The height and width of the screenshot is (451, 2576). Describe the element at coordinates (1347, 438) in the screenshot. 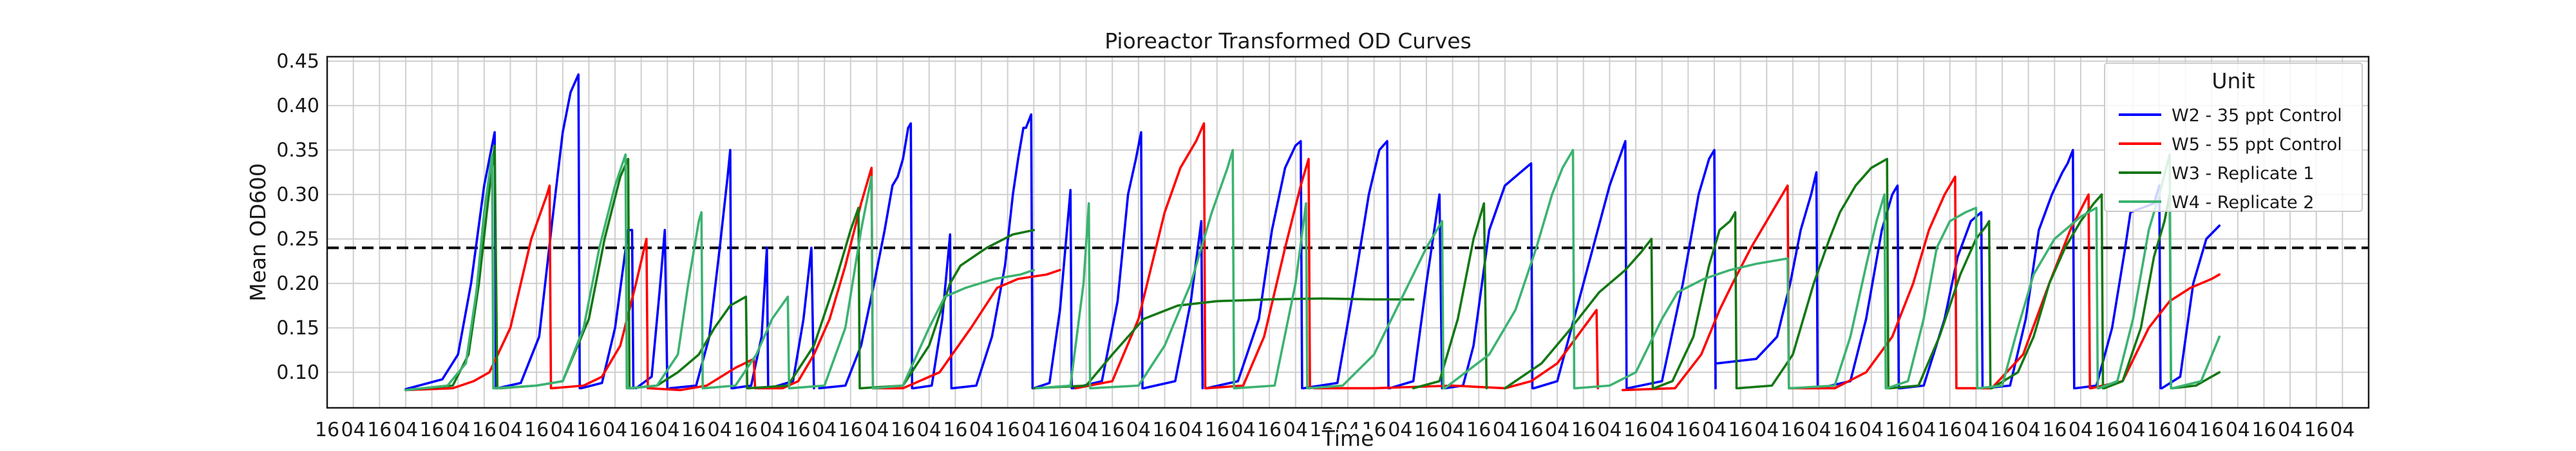

I see `x-axis-label: Time` at that location.